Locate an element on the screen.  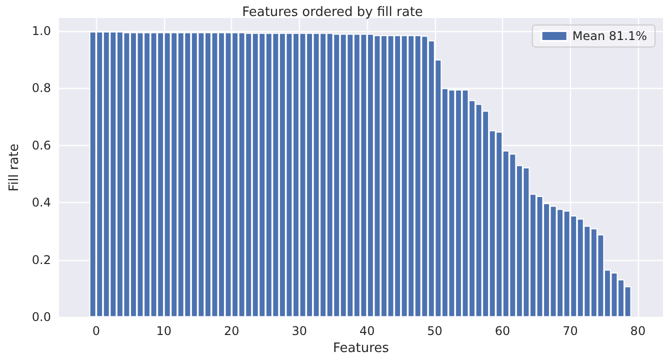
x-tick-label: 70 is located at coordinates (570, 331).